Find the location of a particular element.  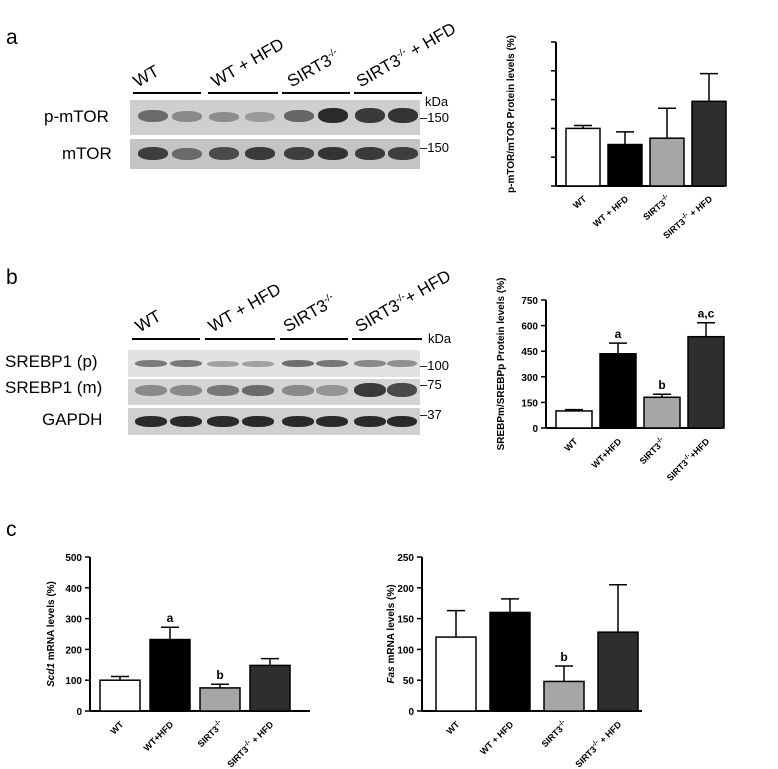

significance-label: a is located at coordinates (618, 334).